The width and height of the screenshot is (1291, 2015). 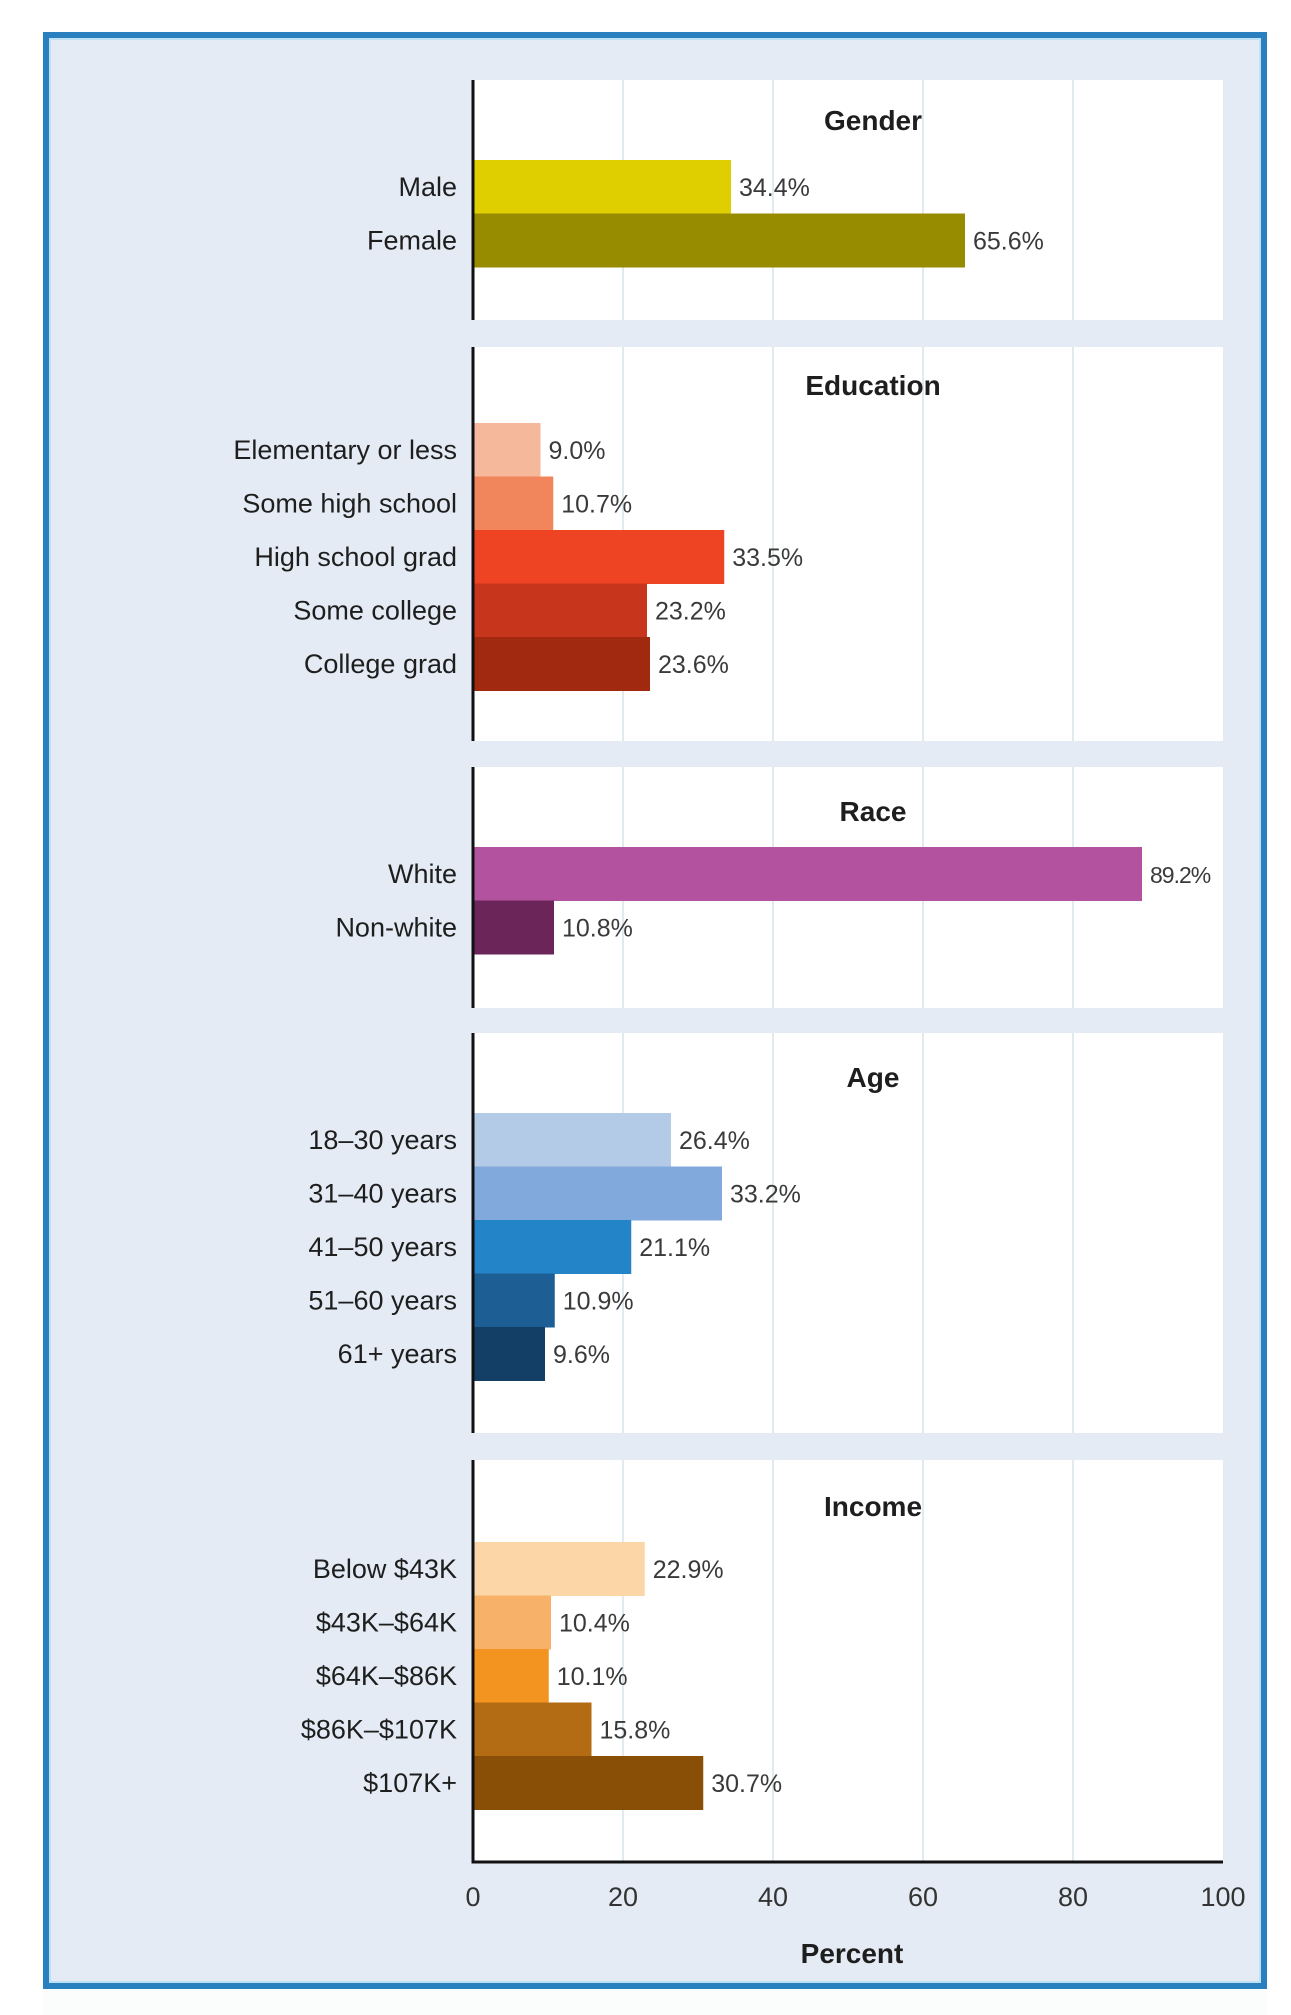 I want to click on panel-title: Income, so click(x=873, y=1506).